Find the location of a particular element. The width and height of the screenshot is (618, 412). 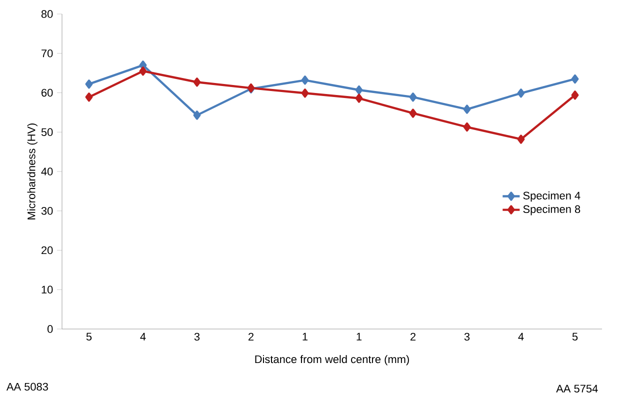

text: AA 5754 is located at coordinates (577, 388).